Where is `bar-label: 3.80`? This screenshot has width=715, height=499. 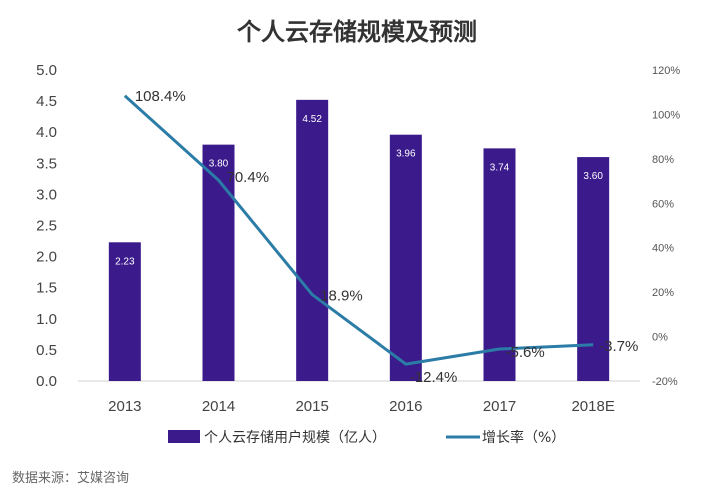
bar-label: 3.80 is located at coordinates (219, 164).